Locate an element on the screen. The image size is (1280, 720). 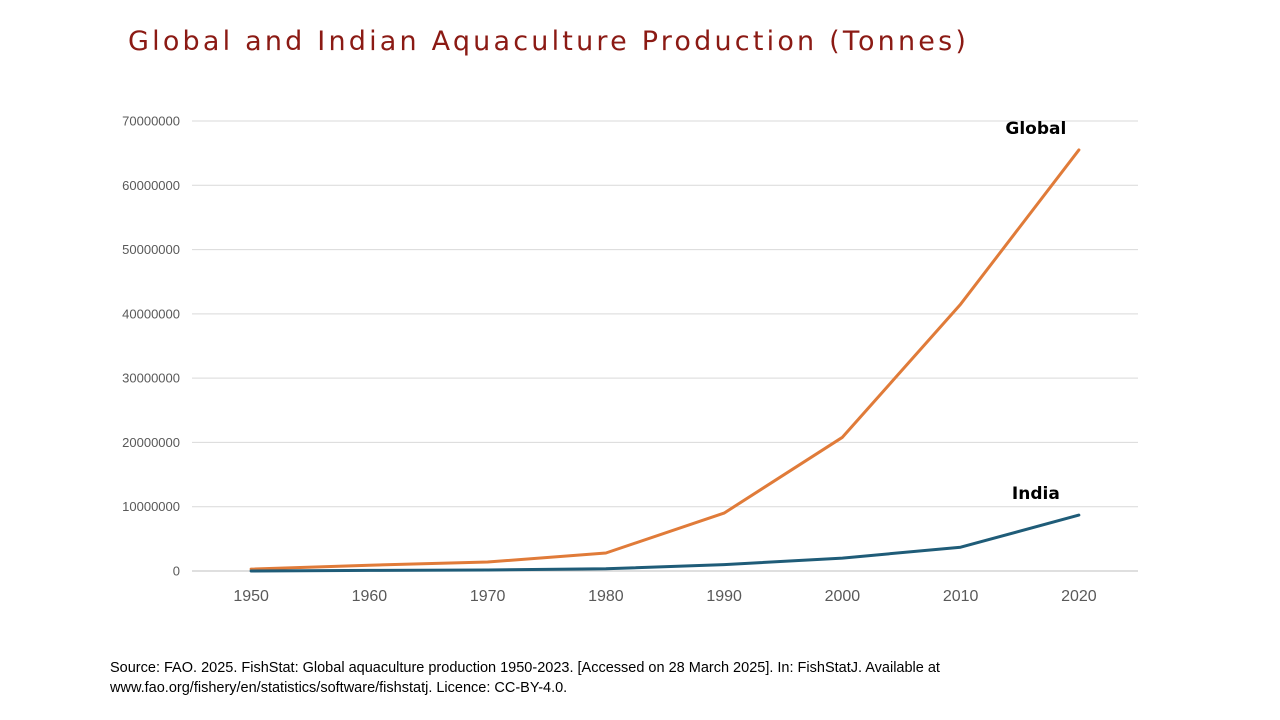
series-label-india: India is located at coordinates (1036, 494).